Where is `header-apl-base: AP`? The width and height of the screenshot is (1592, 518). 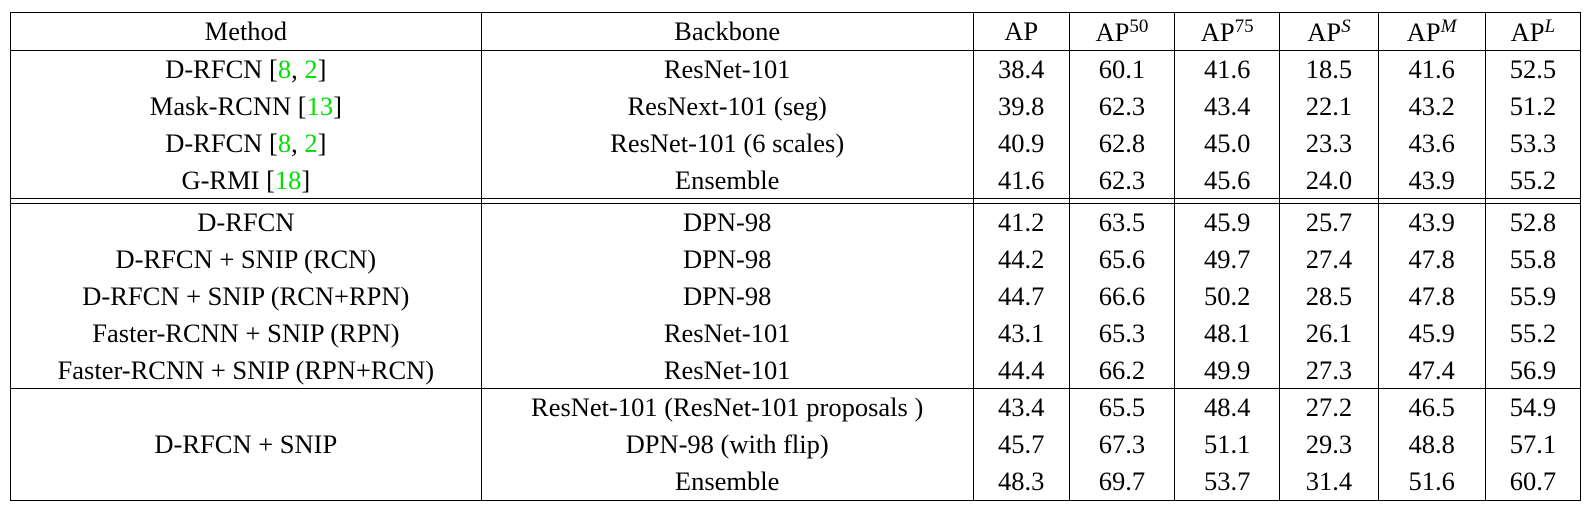 header-apl-base: AP is located at coordinates (1527, 32).